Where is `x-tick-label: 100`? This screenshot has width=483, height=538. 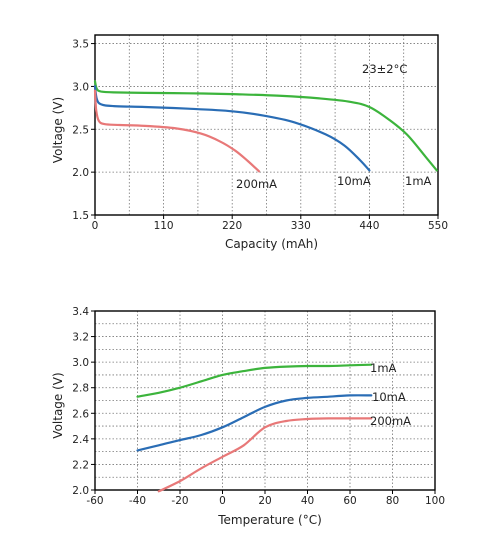 x-tick-label: 100 is located at coordinates (435, 501).